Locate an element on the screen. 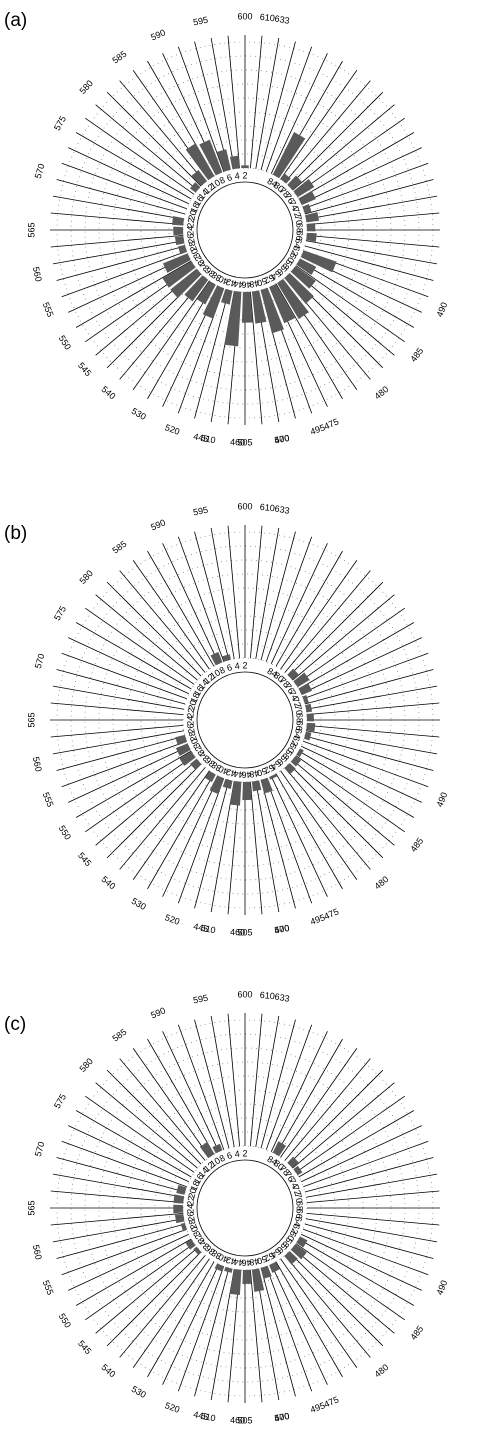 The image size is (484, 1448). wavelength-label: 485 is located at coordinates (416, 1333).